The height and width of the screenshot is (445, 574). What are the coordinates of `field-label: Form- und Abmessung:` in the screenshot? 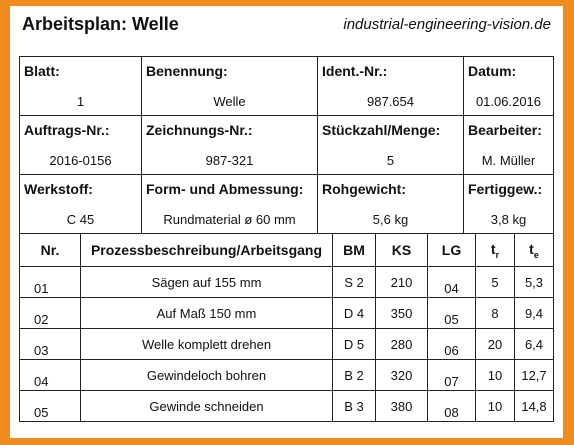 It's located at (225, 189).